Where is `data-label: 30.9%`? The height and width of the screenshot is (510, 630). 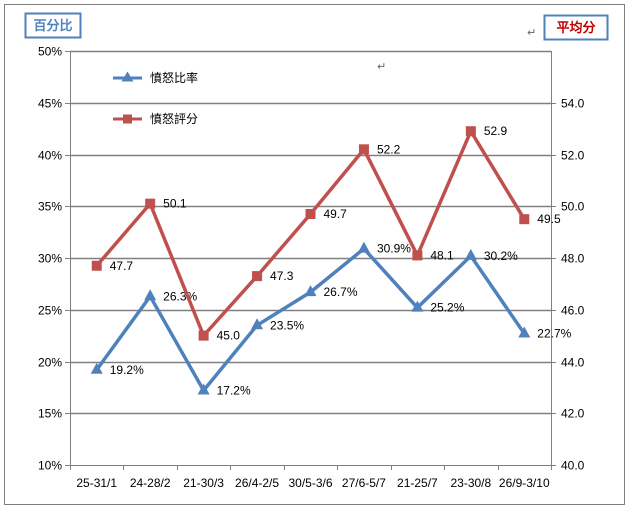 data-label: 30.9% is located at coordinates (394, 249).